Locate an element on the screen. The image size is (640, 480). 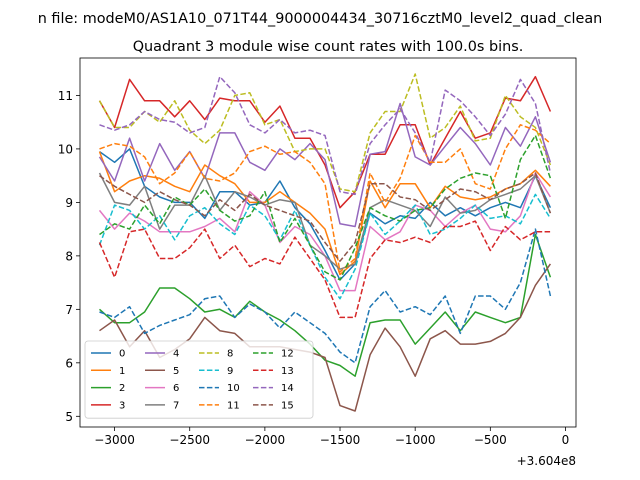
legend-label-13: 13 is located at coordinates (287, 371).